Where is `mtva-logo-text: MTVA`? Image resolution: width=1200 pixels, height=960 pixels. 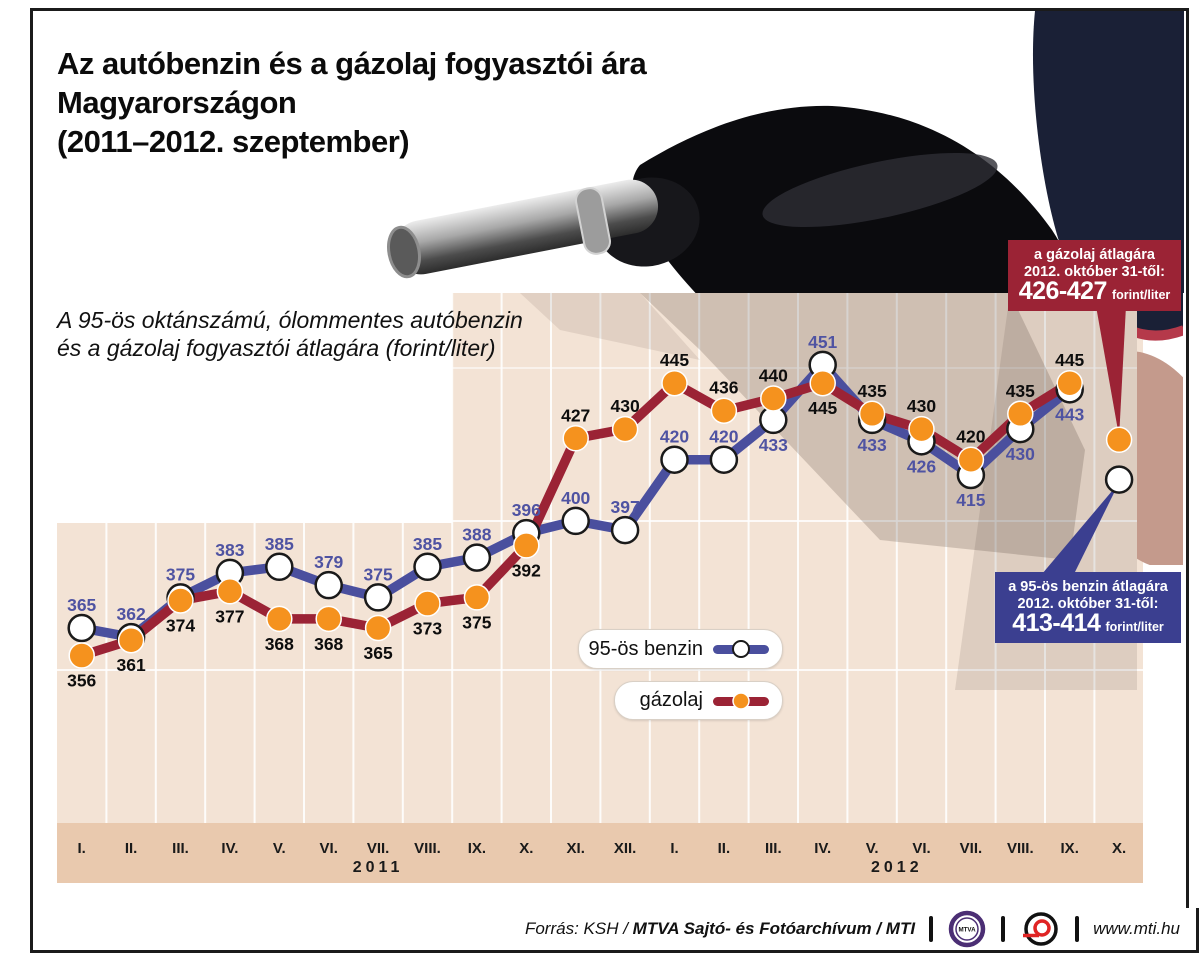 mtva-logo-text: MTVA is located at coordinates (968, 929).